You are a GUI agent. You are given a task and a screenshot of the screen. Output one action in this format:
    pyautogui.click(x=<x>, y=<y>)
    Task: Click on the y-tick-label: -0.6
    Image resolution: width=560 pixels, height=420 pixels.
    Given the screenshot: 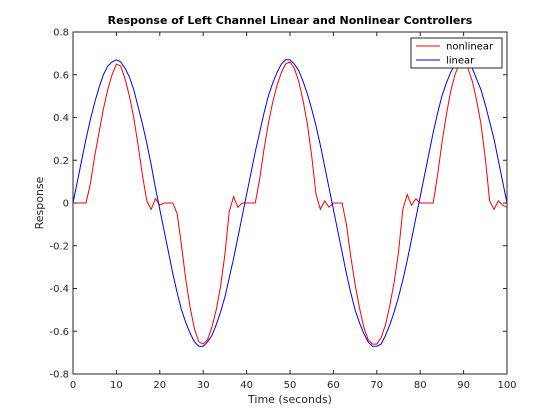 What is the action you would take?
    pyautogui.click(x=59, y=332)
    